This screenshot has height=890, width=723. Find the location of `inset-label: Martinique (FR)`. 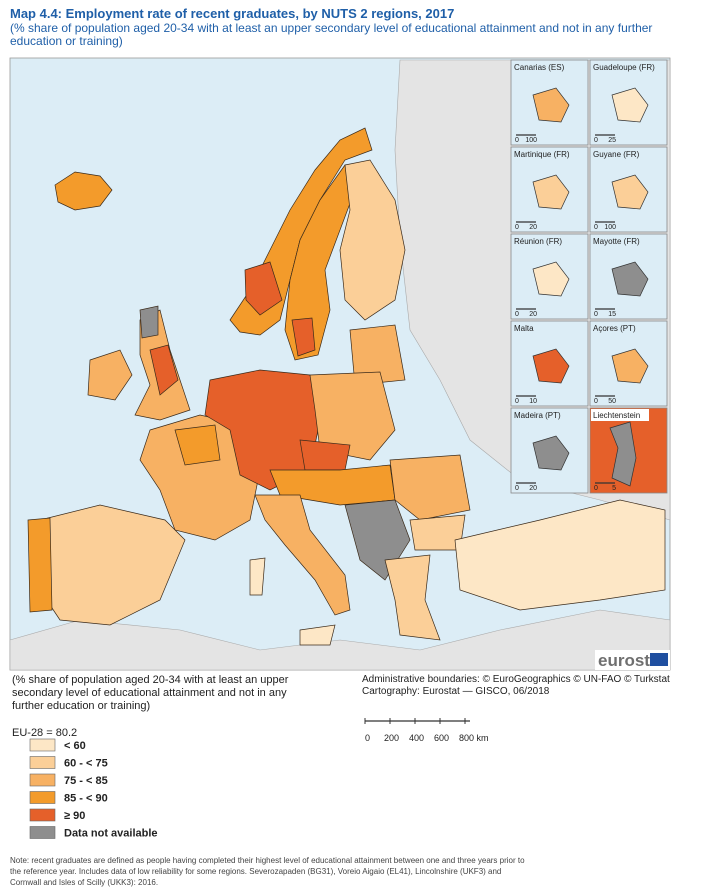

inset-label: Martinique (FR) is located at coordinates (542, 154).